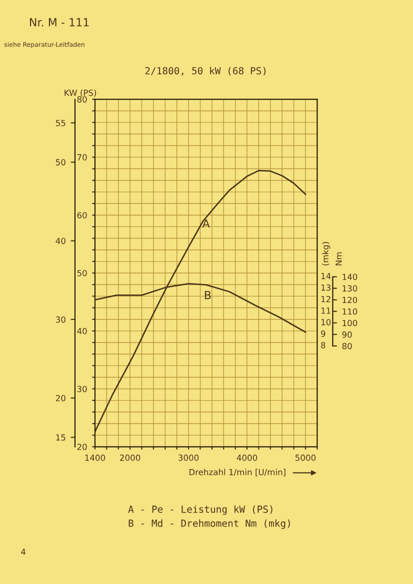  I want to click on annotation: B, so click(207, 295).